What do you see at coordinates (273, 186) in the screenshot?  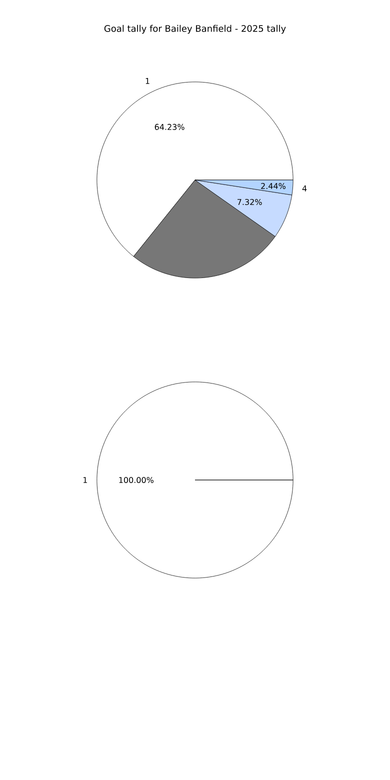 I see `data-label: 2.44%` at bounding box center [273, 186].